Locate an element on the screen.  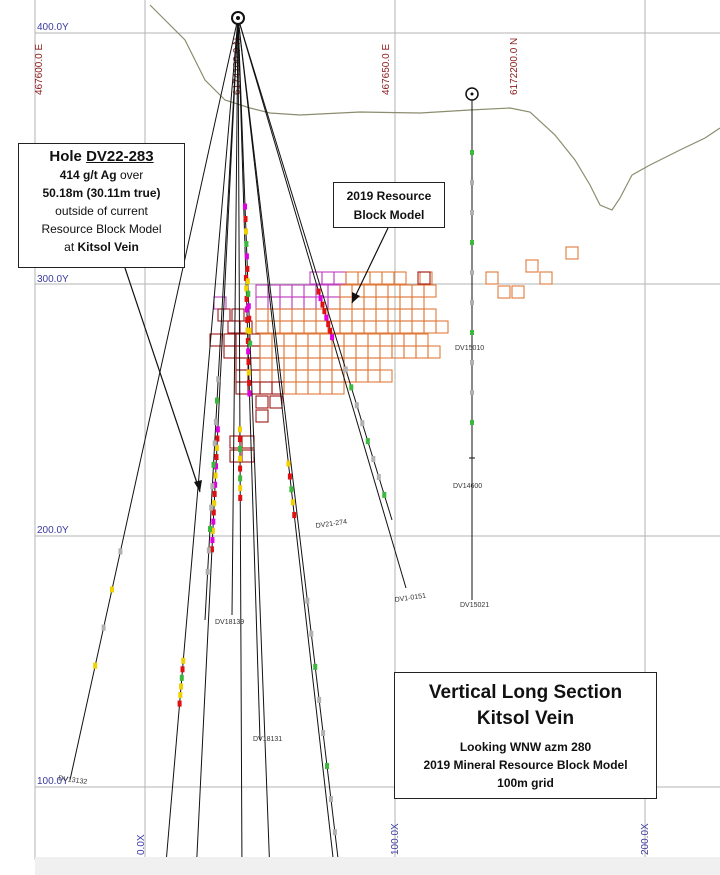
hole-label-dv15010: DV15010 is located at coordinates (469, 348).